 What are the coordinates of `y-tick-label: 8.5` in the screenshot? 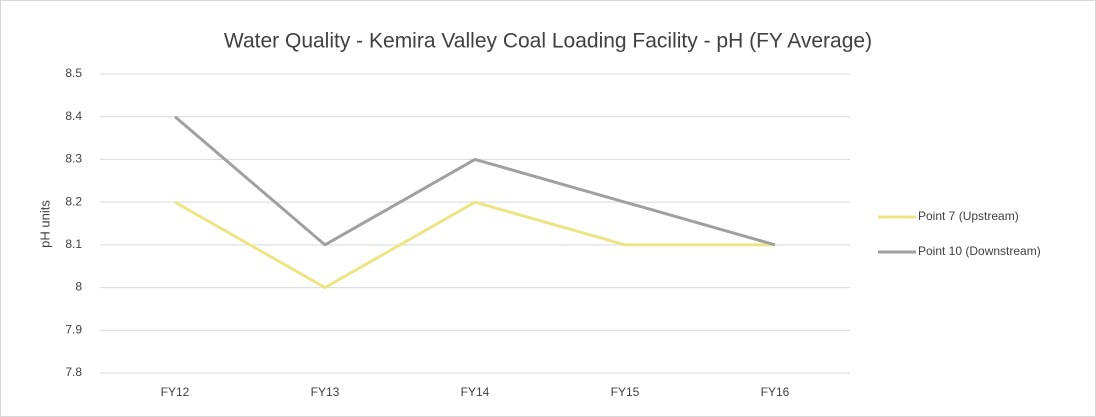 It's located at (73, 73).